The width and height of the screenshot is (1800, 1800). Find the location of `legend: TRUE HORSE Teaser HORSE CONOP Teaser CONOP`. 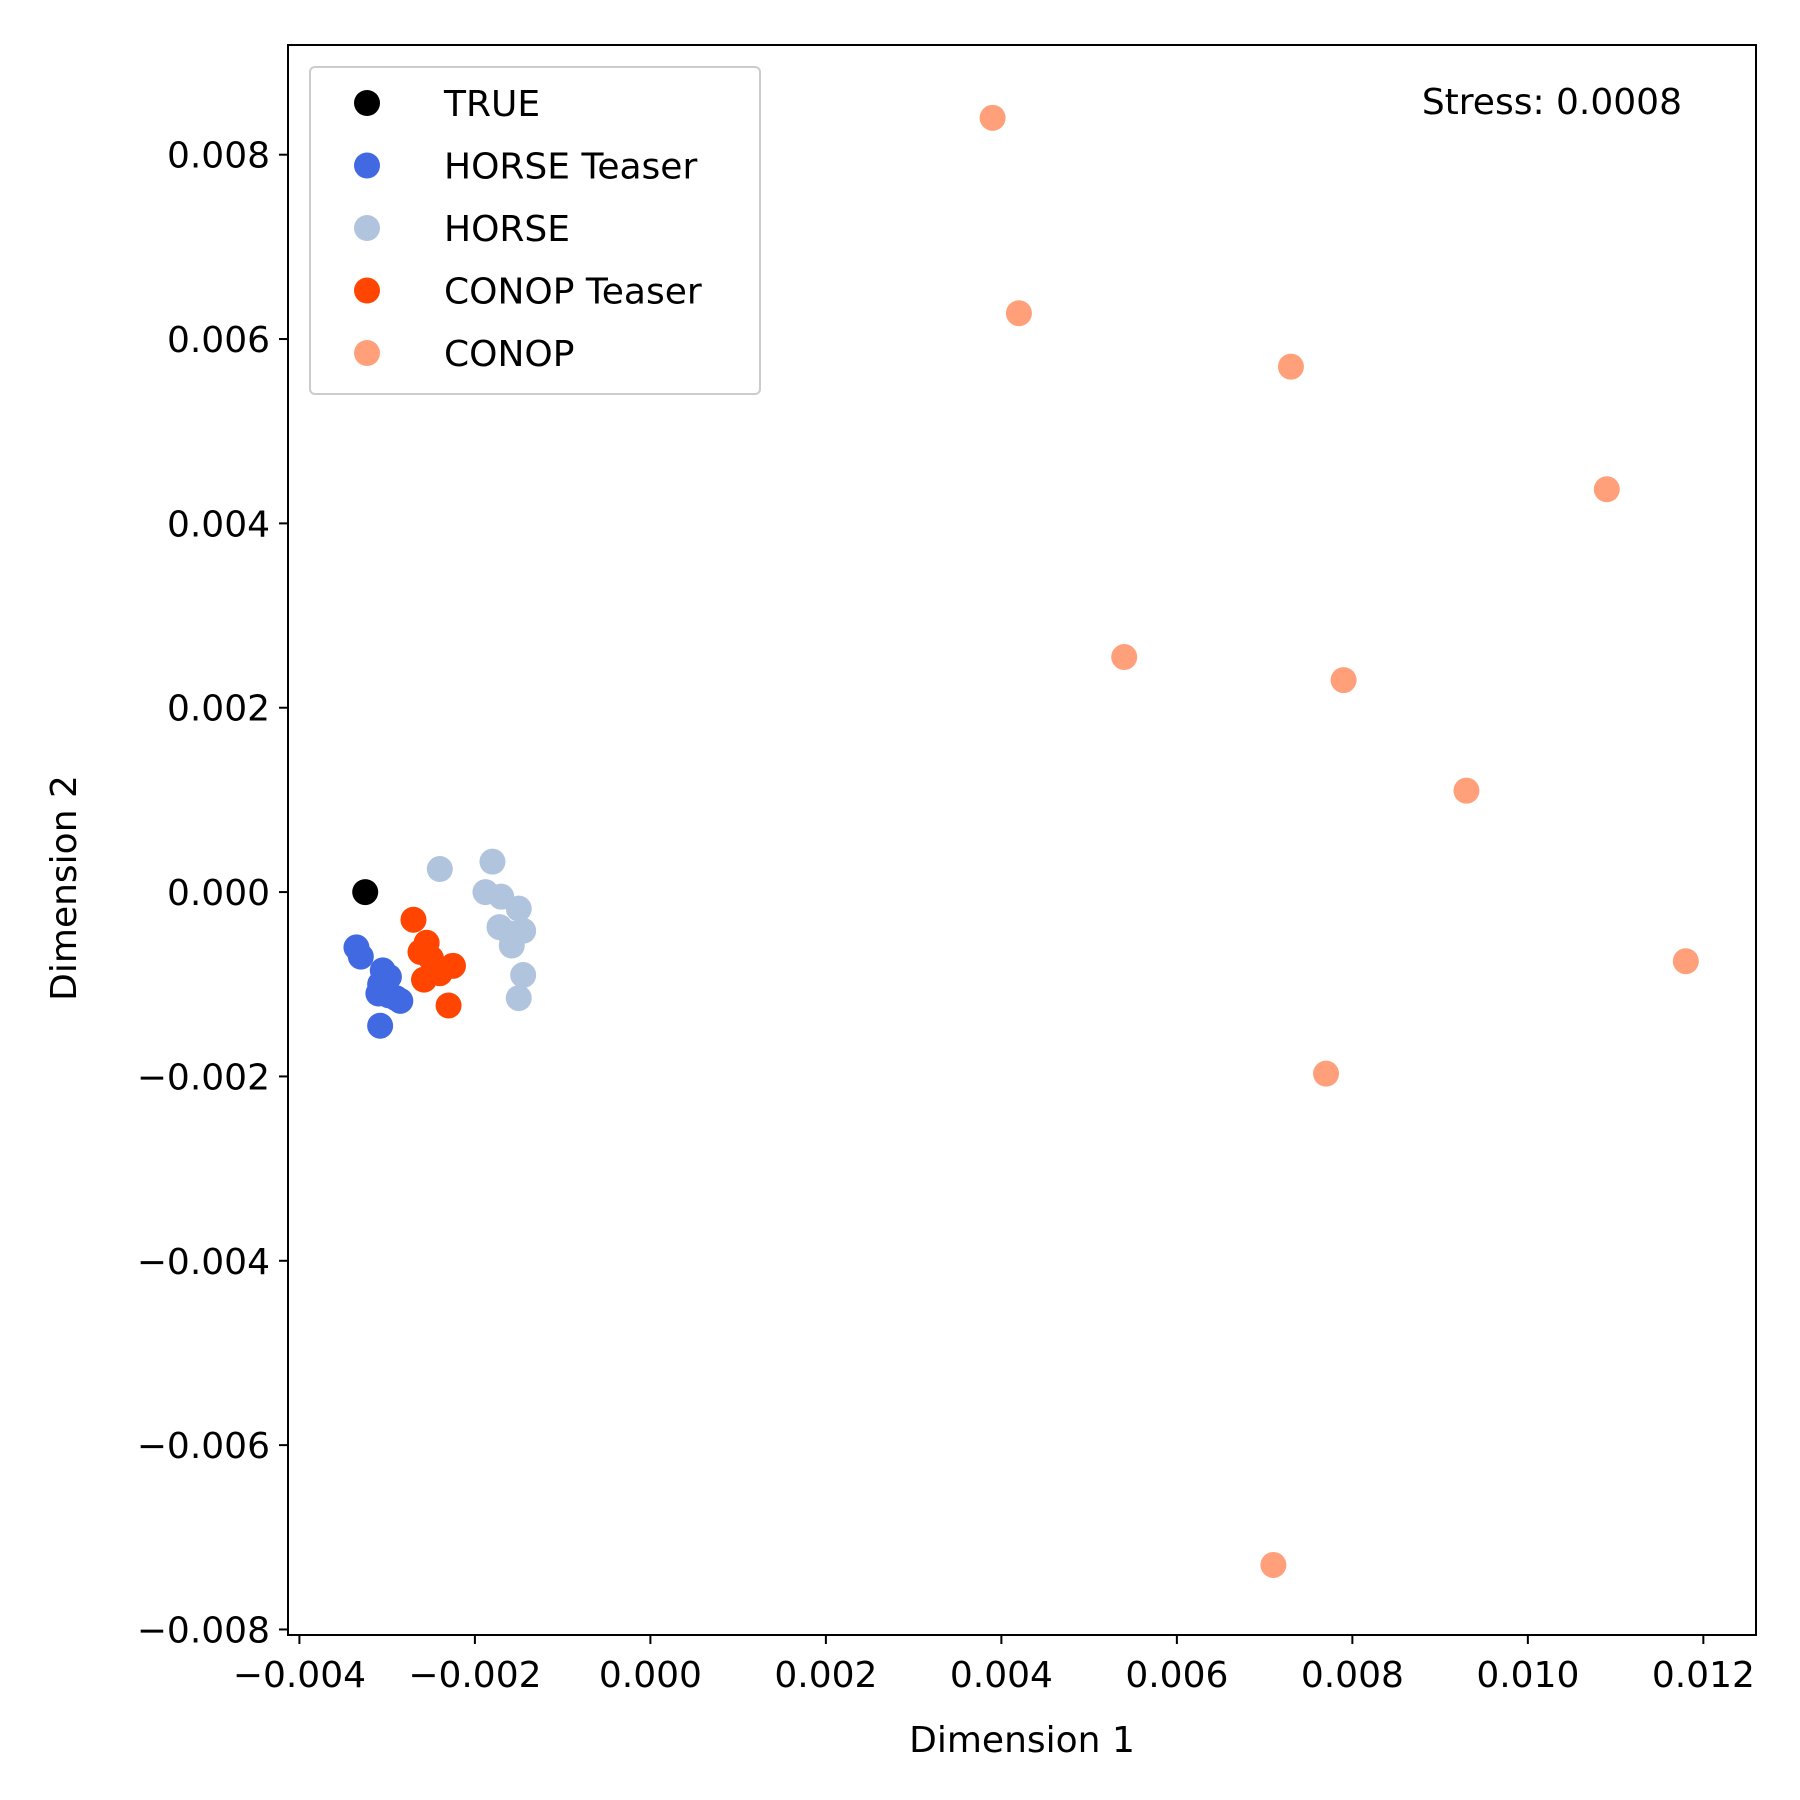

legend: TRUE HORSE Teaser HORSE CONOP Teaser CONOP is located at coordinates (535, 230).